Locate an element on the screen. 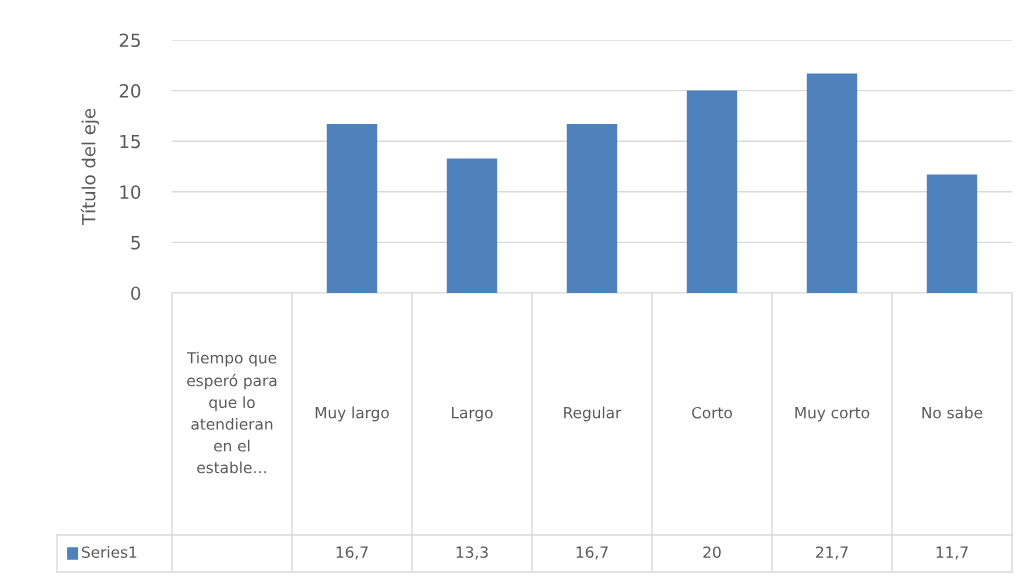  x-tick-label: Muy corto is located at coordinates (832, 414).